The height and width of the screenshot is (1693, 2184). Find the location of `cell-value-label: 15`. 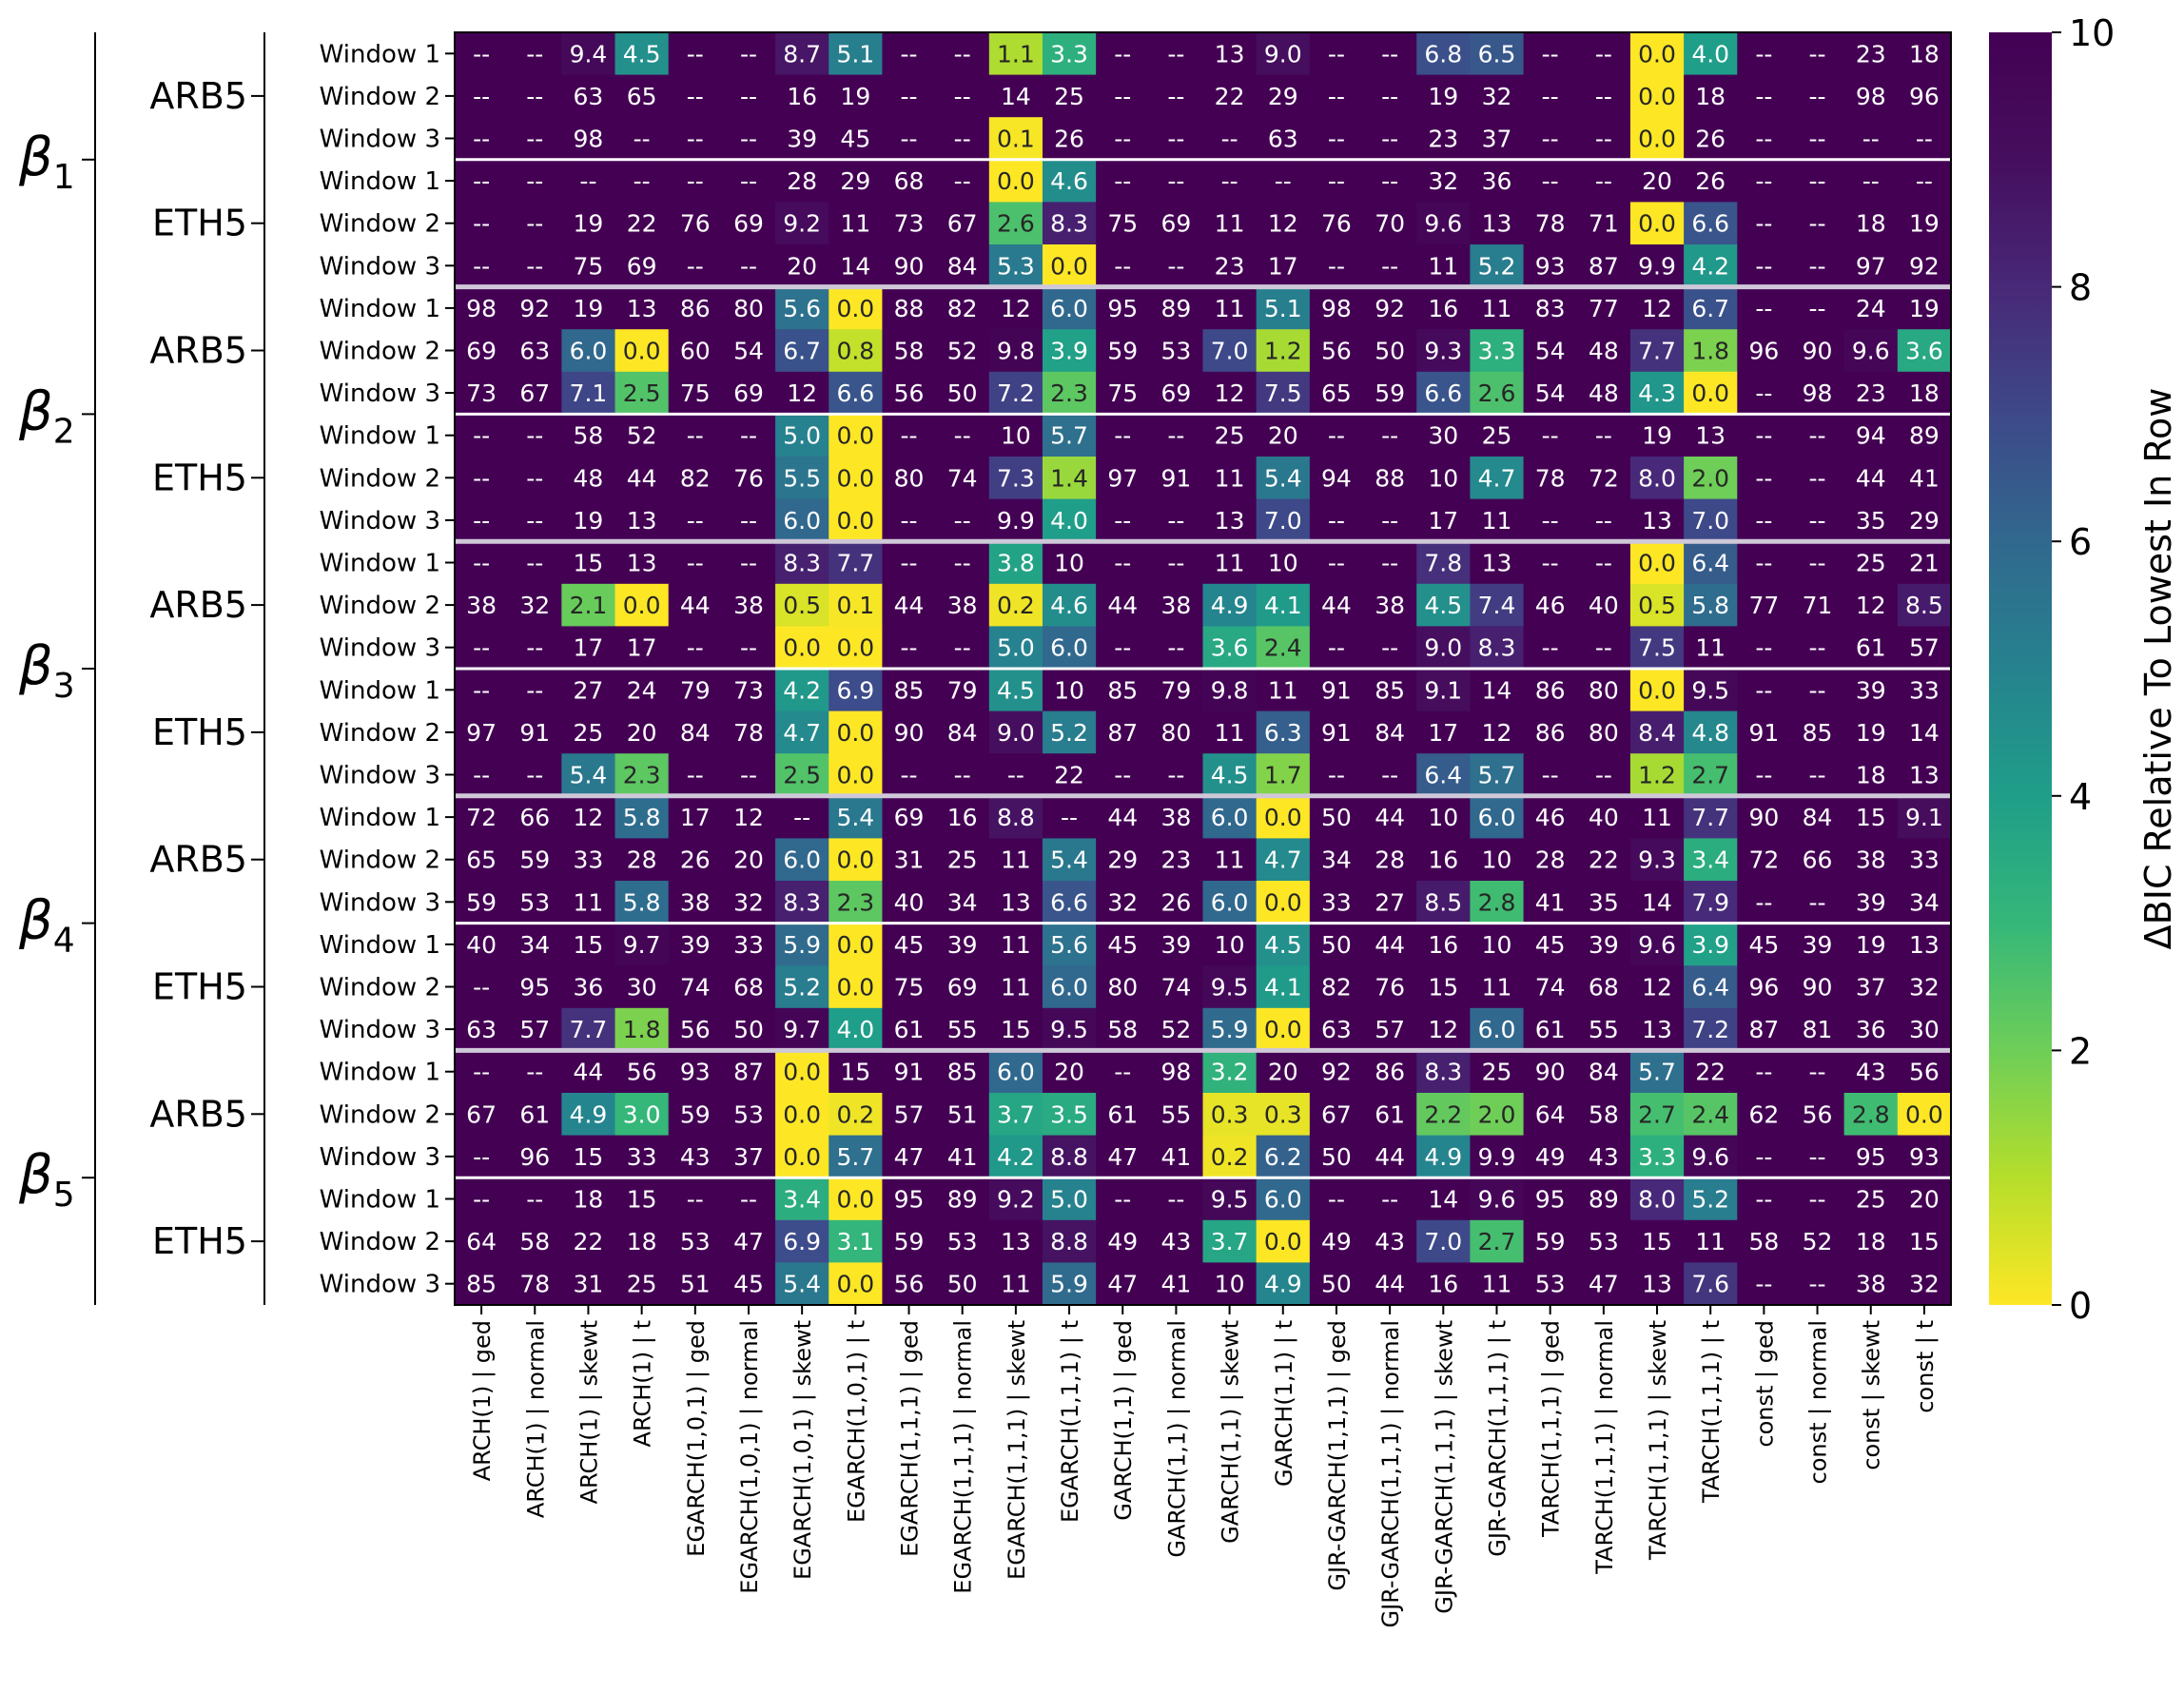

cell-value-label: 15 is located at coordinates (1657, 1241).